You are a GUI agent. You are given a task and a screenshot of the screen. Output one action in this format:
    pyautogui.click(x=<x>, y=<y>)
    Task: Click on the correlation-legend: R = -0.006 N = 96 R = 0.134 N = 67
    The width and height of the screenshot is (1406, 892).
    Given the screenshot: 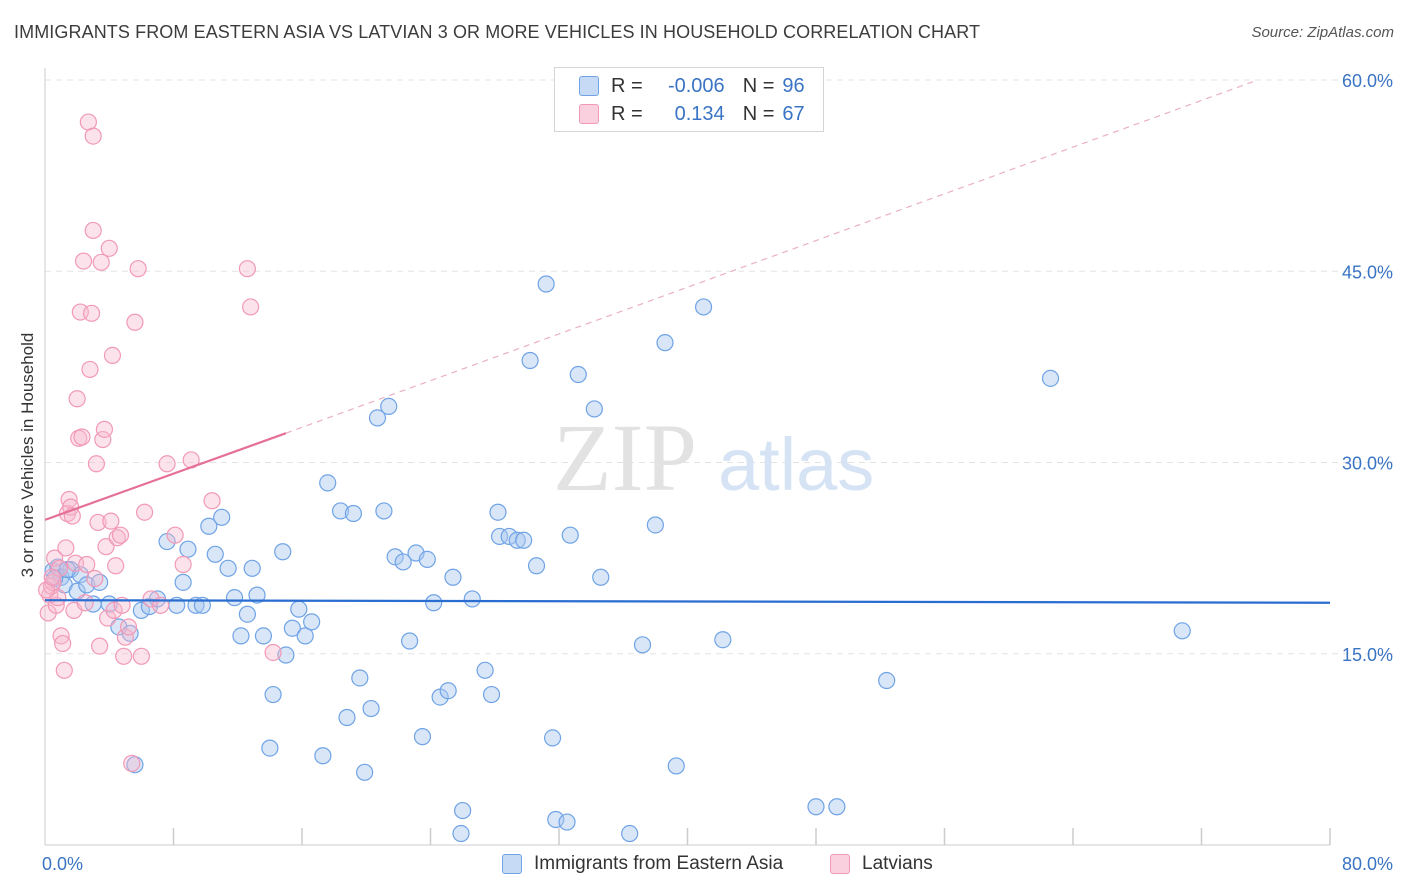 What is the action you would take?
    pyautogui.click(x=689, y=99)
    